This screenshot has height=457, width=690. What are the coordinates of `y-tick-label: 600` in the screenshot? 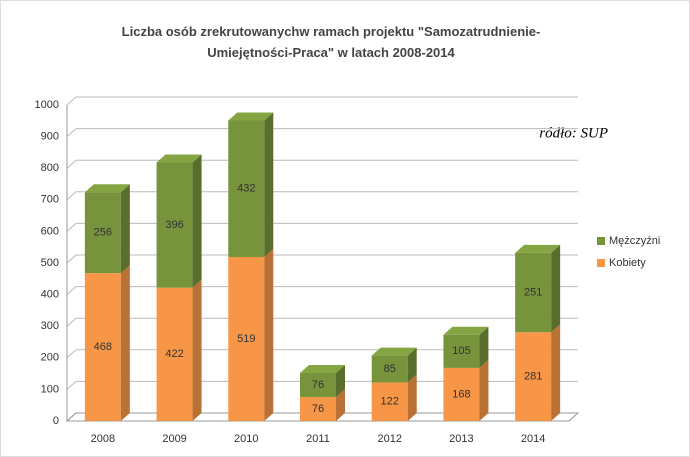 It's located at (50, 231).